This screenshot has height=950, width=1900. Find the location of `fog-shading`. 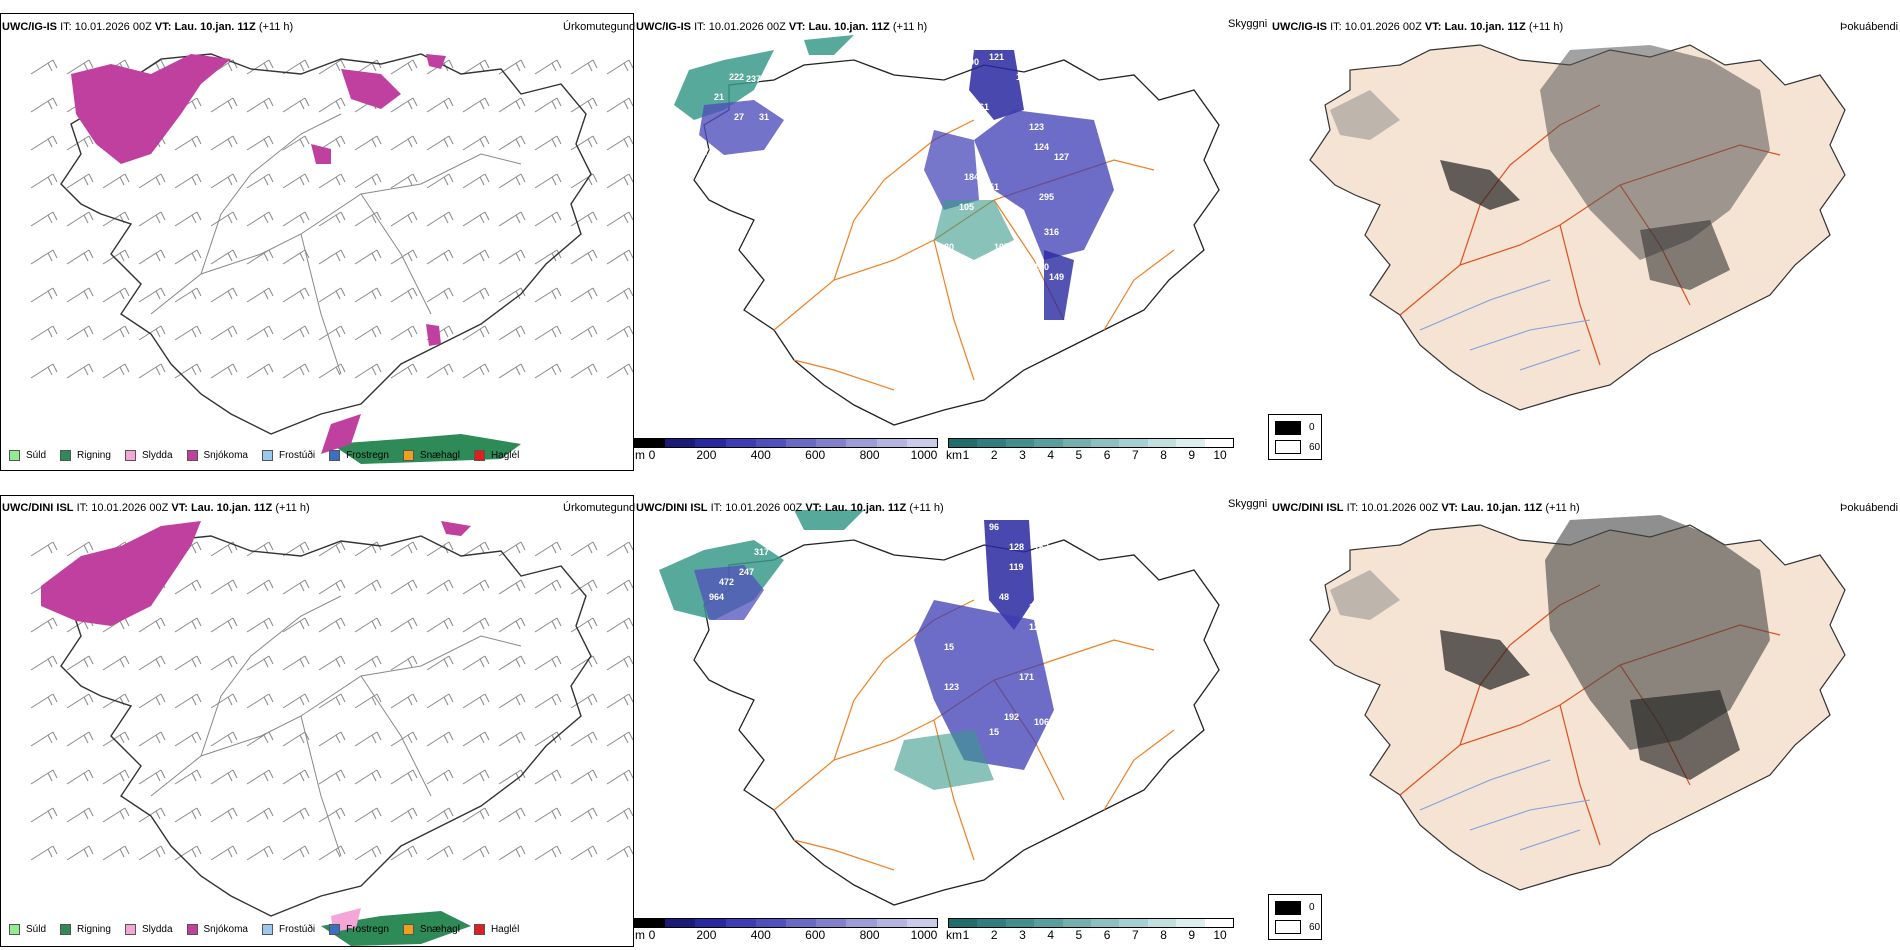

fog-shading is located at coordinates (1685, 735).